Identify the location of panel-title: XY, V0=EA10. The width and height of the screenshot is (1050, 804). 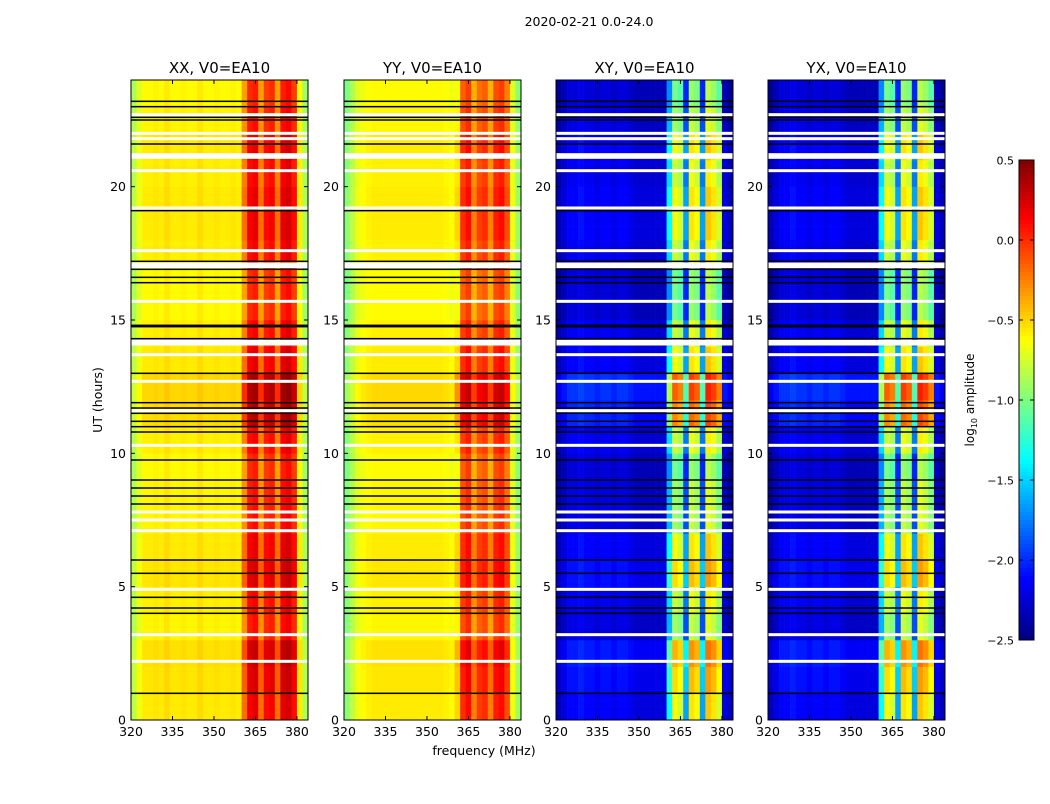
(644, 68).